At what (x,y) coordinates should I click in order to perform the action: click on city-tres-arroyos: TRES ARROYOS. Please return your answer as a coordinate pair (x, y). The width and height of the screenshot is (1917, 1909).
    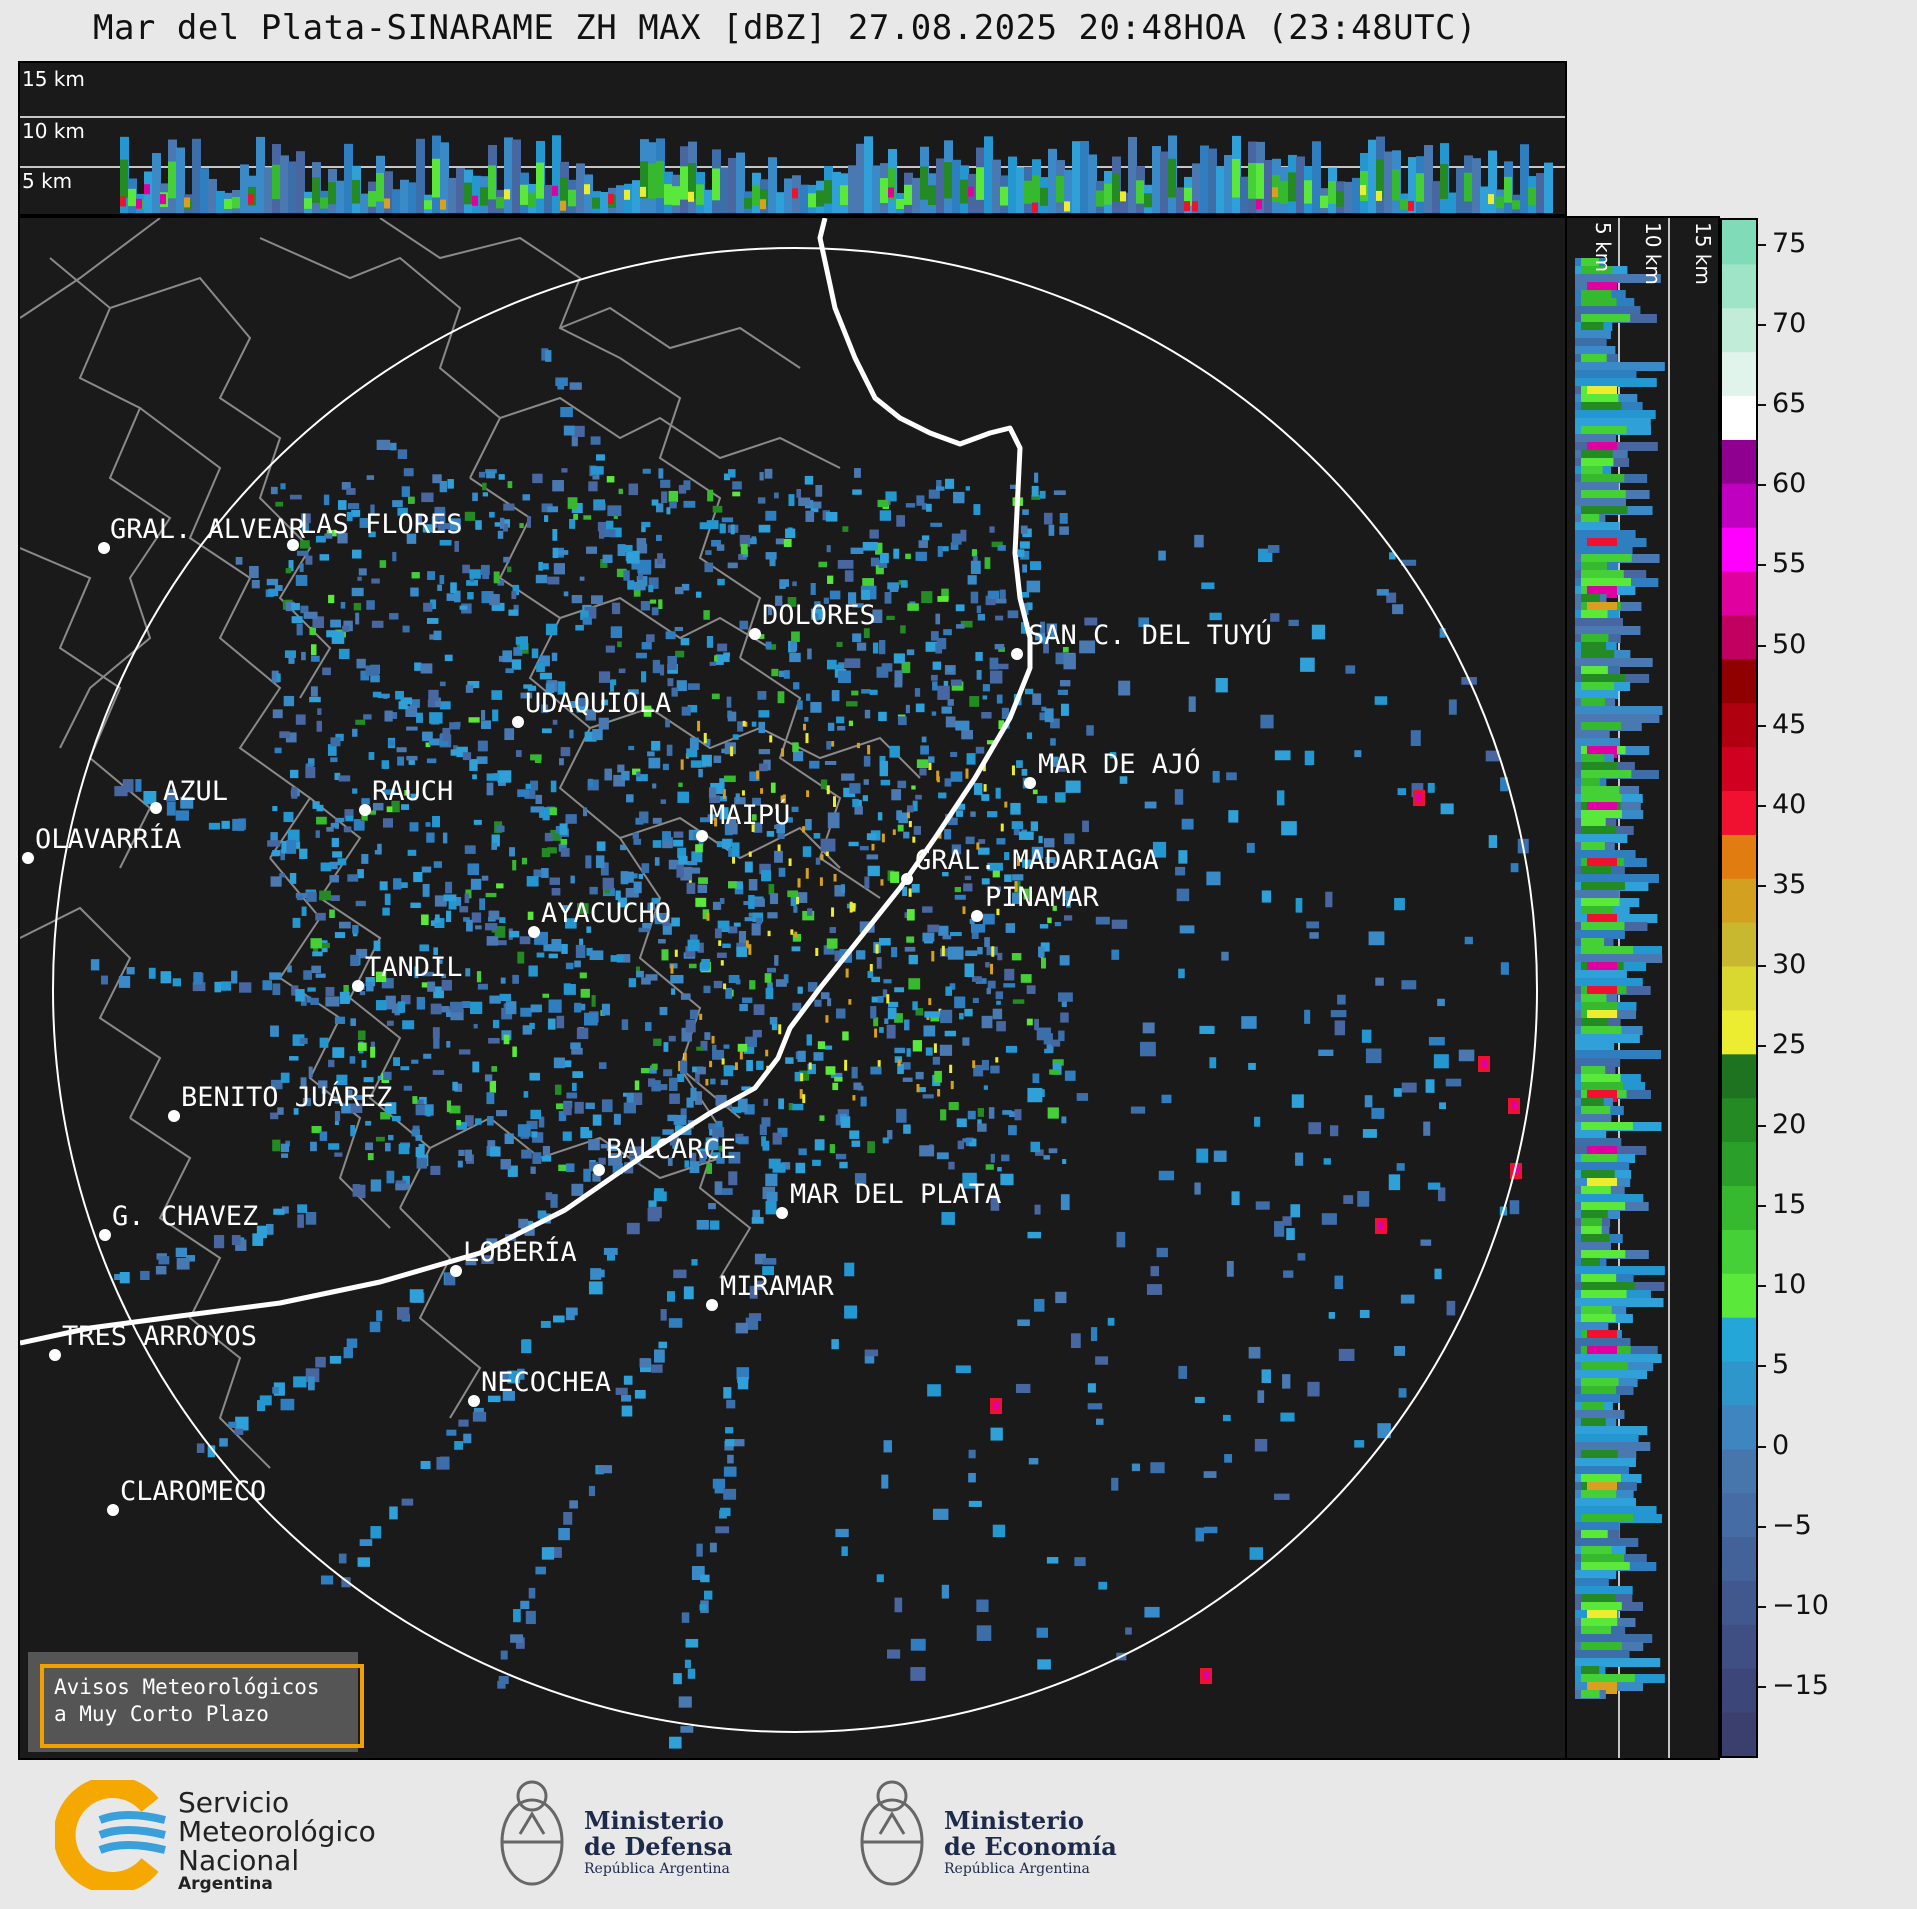
    Looking at the image, I should click on (153, 1341).